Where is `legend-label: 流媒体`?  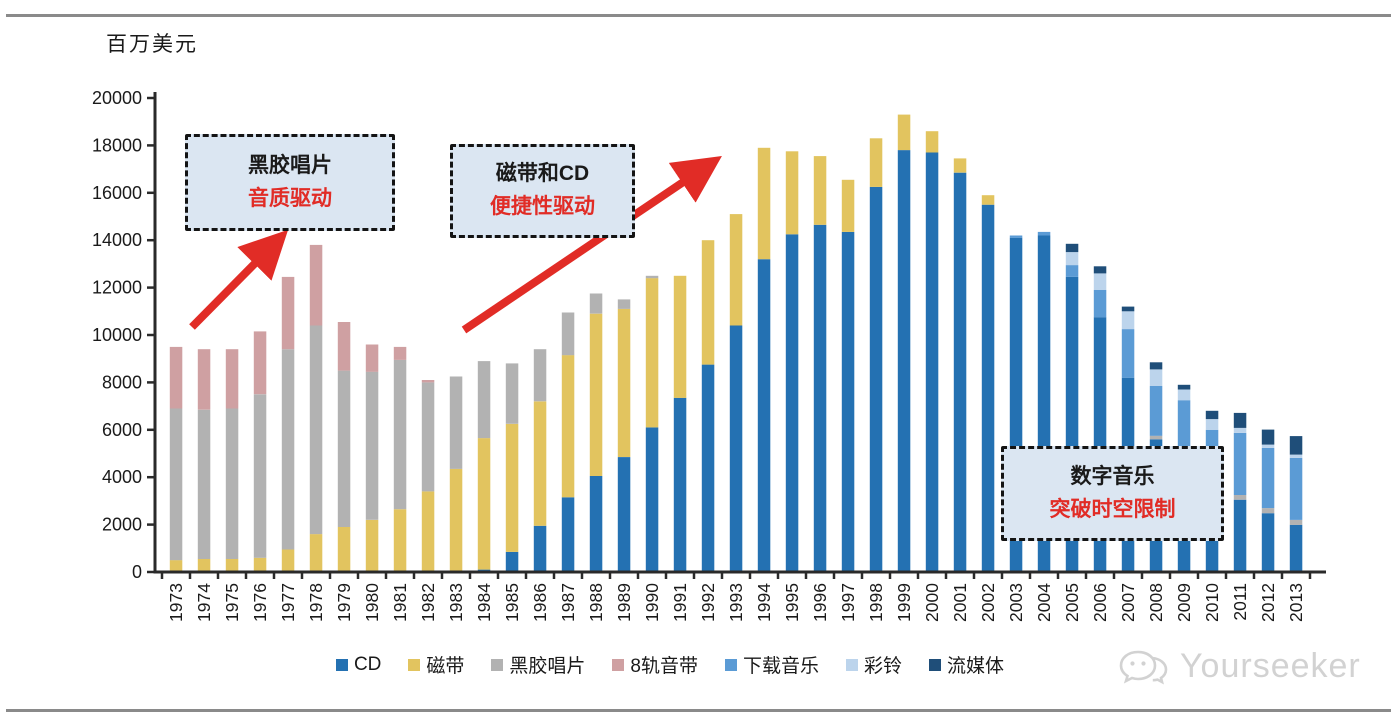
legend-label: 流媒体 is located at coordinates (976, 666).